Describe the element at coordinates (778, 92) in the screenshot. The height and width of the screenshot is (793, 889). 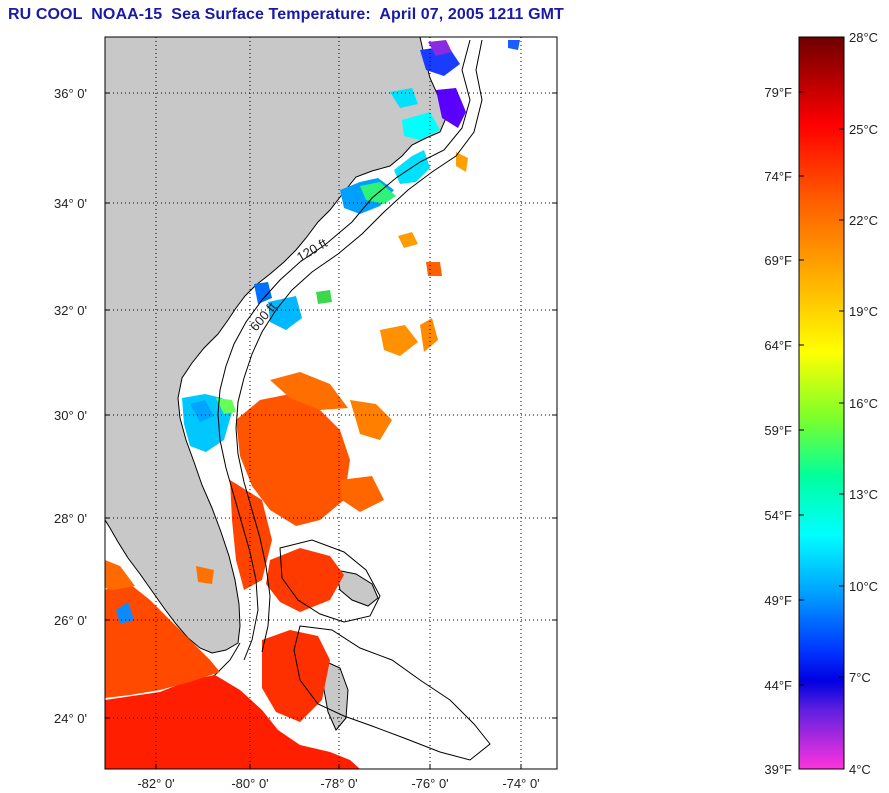
I see `cb-fahrenheit-79: 79°F` at that location.